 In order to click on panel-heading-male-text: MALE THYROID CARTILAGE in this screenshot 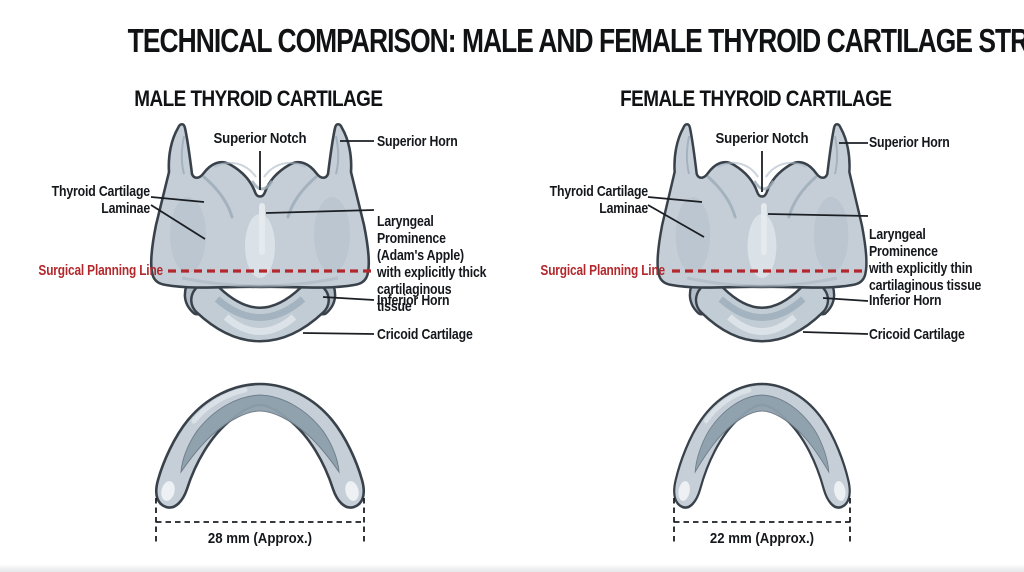, I will do `click(258, 98)`.